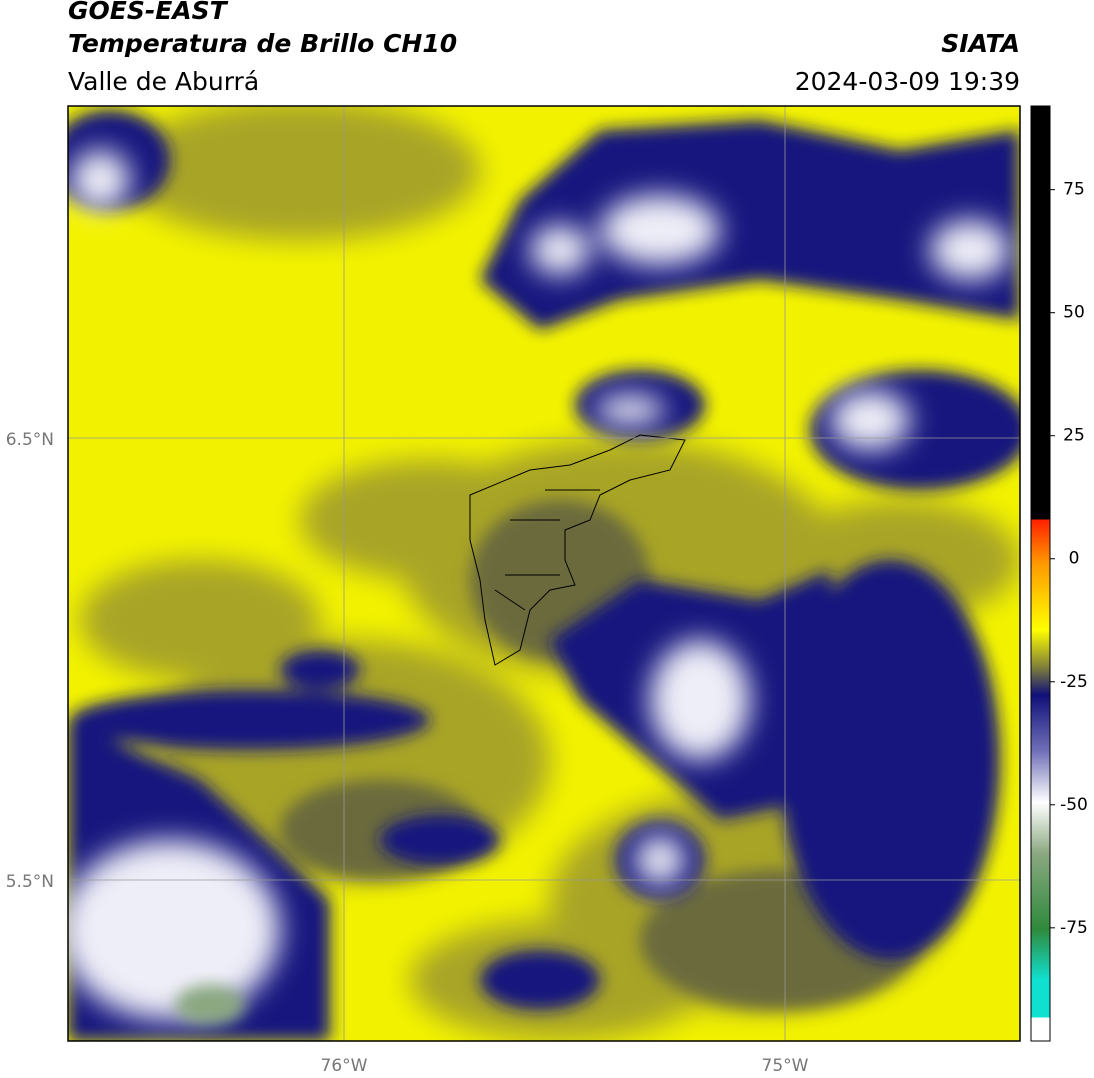  What do you see at coordinates (907, 81) in the screenshot?
I see `datetime: 2024-03-09 19:39` at bounding box center [907, 81].